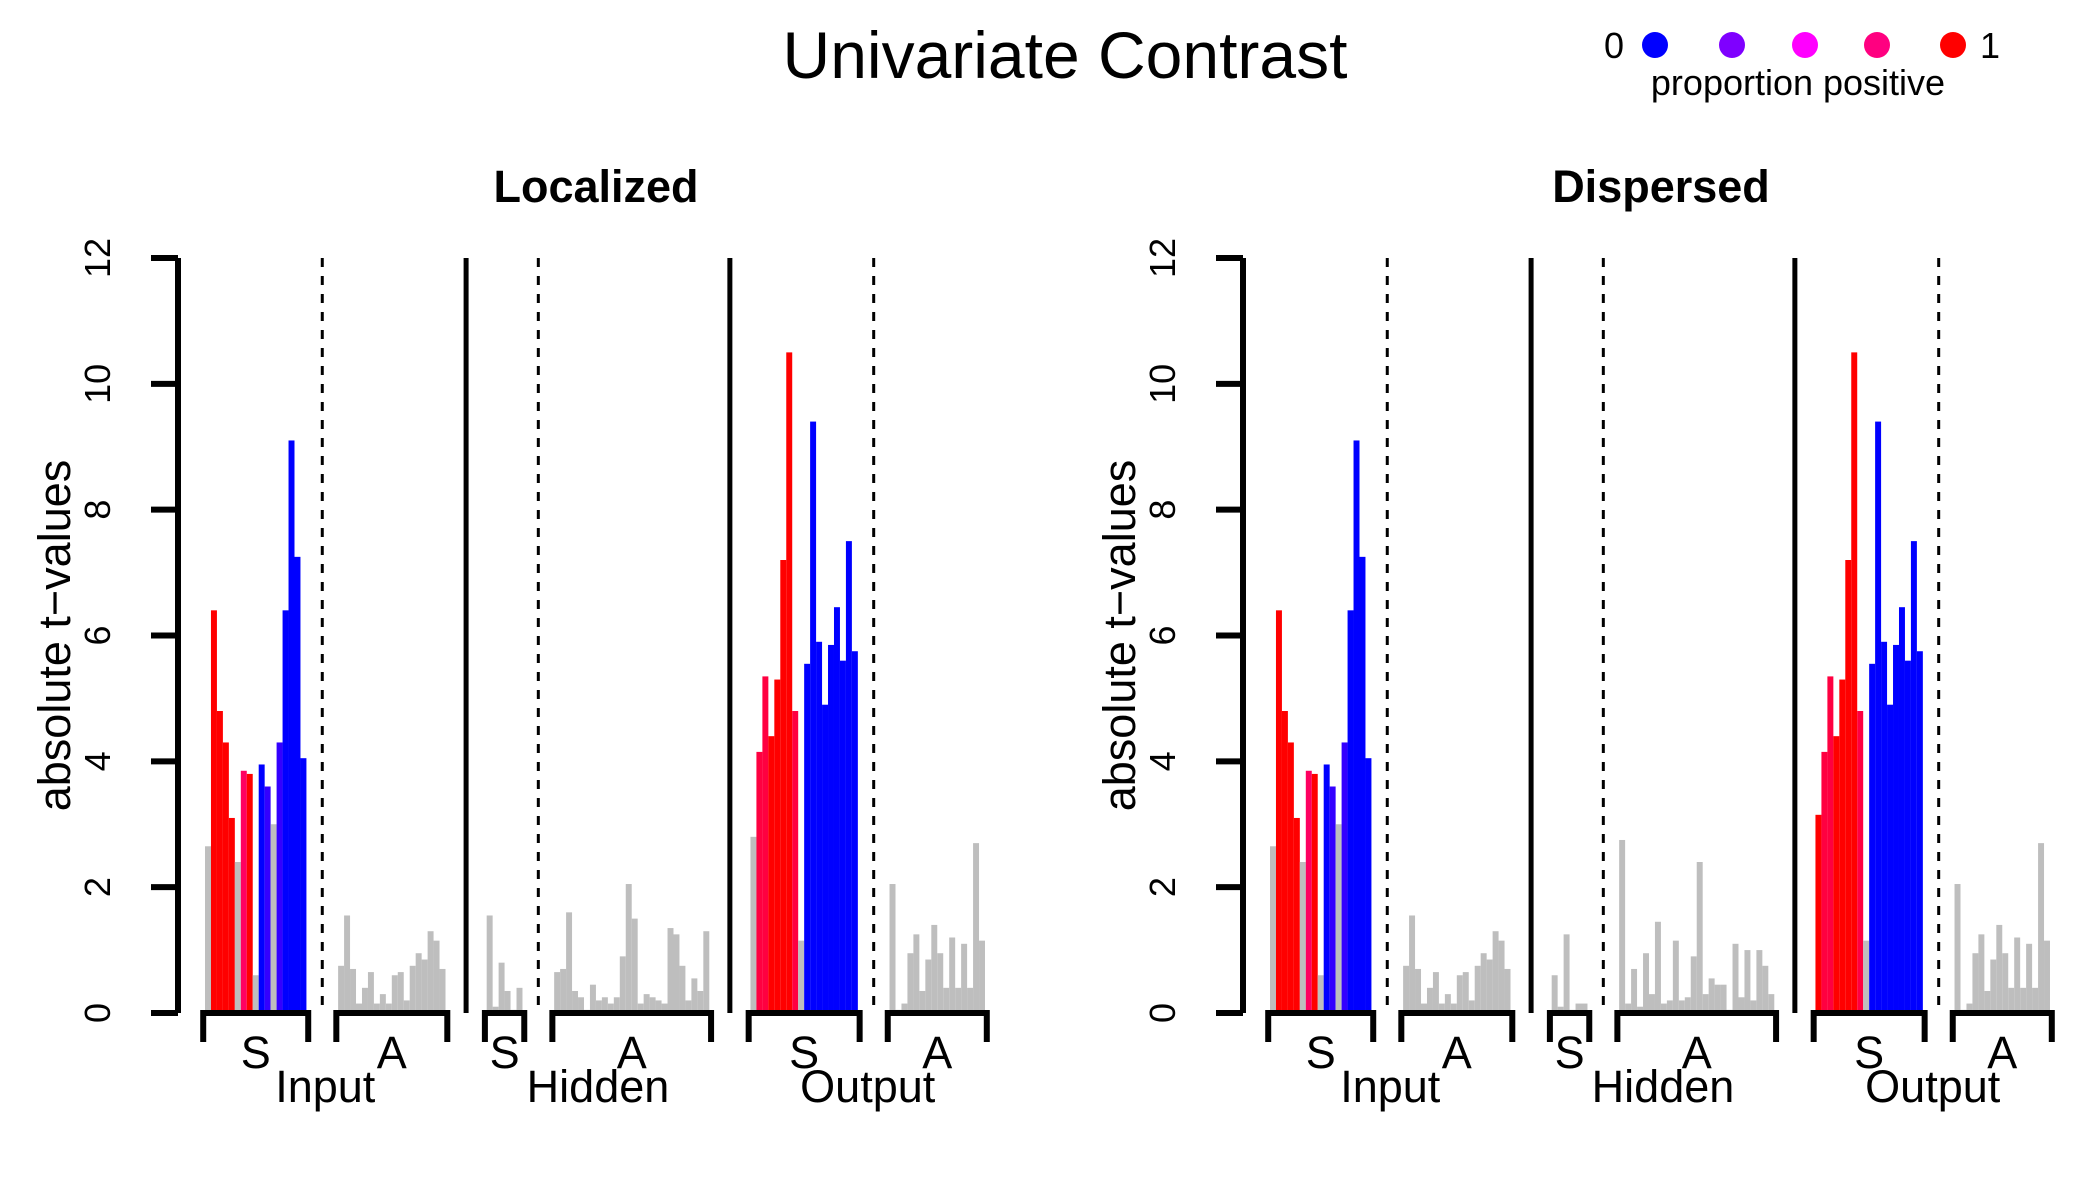  What do you see at coordinates (1119, 636) in the screenshot?
I see `y-axis-label: absolute t−values` at bounding box center [1119, 636].